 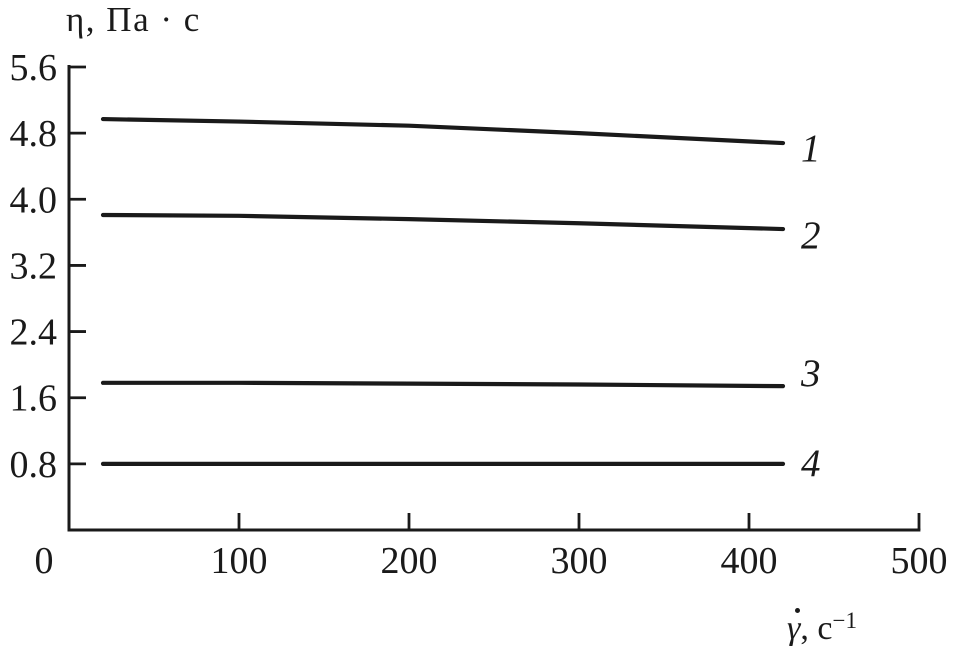 What do you see at coordinates (811, 463) in the screenshot?
I see `series-label-4: 4` at bounding box center [811, 463].